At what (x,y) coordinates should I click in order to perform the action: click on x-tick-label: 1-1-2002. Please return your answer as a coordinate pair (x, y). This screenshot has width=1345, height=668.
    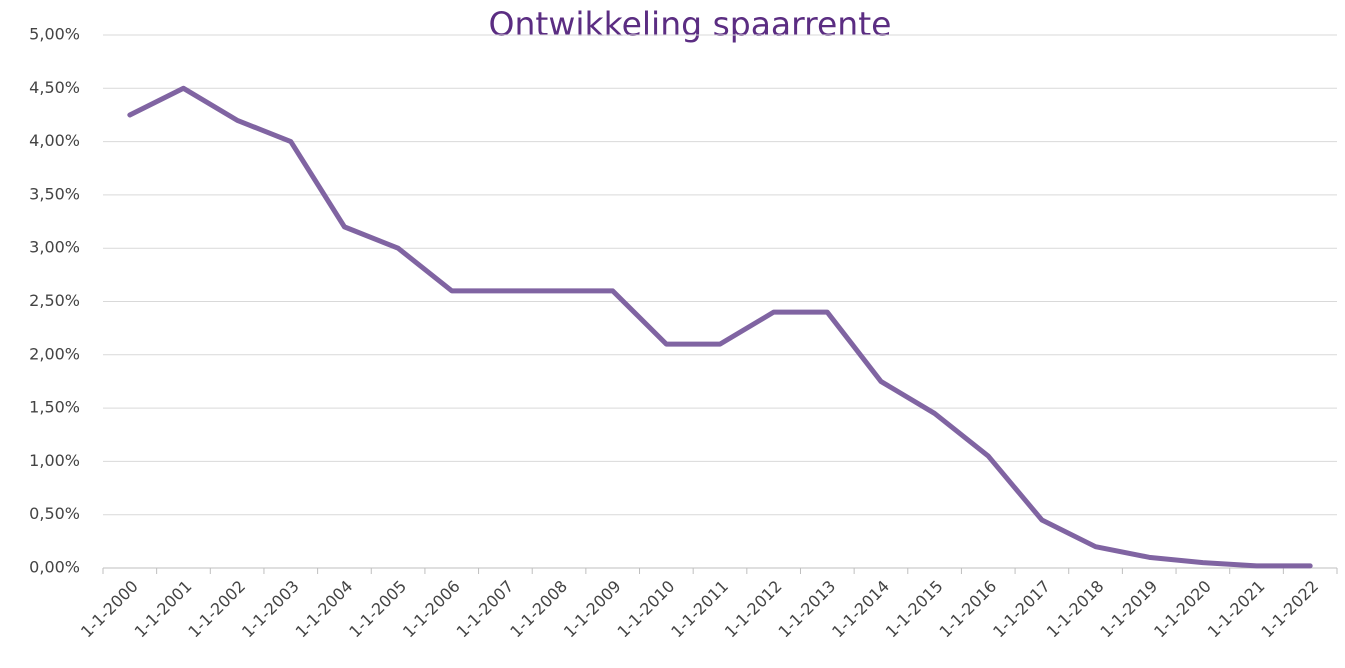
    Looking at the image, I should click on (216, 609).